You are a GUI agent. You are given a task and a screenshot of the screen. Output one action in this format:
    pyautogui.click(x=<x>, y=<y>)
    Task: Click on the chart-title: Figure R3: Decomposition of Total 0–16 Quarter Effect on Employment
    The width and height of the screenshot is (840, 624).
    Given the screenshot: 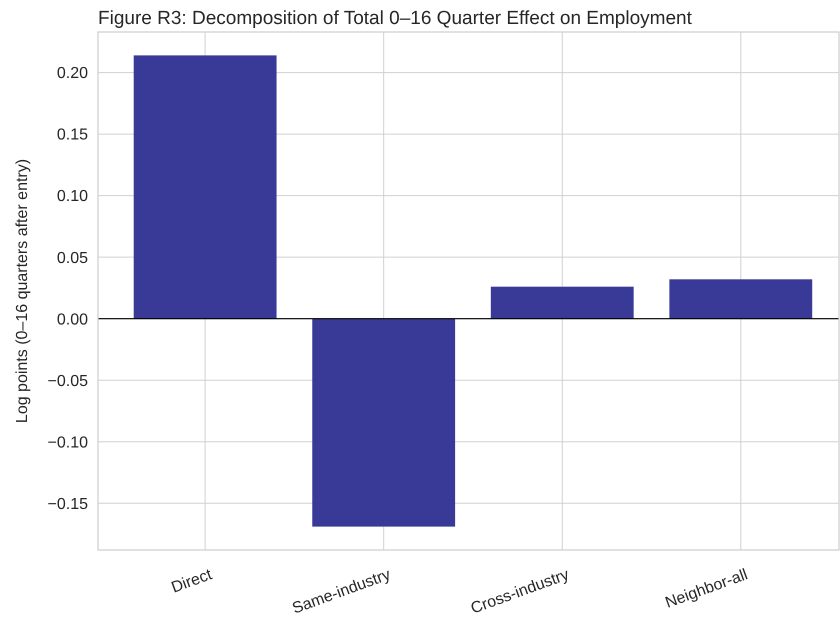 What is the action you would take?
    pyautogui.click(x=395, y=18)
    